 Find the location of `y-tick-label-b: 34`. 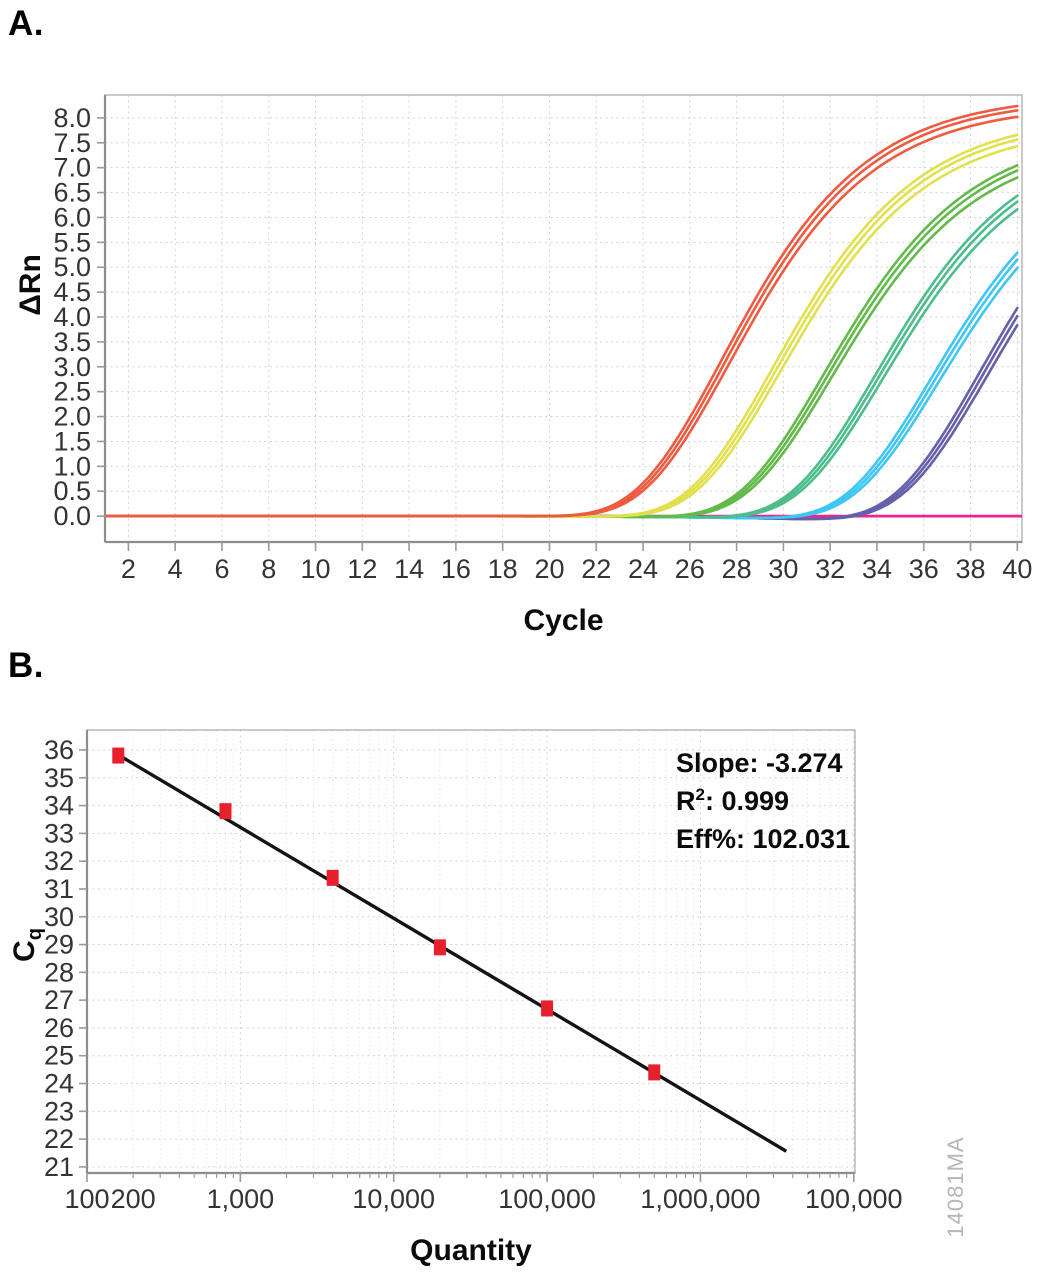

y-tick-label-b: 34 is located at coordinates (59, 806).